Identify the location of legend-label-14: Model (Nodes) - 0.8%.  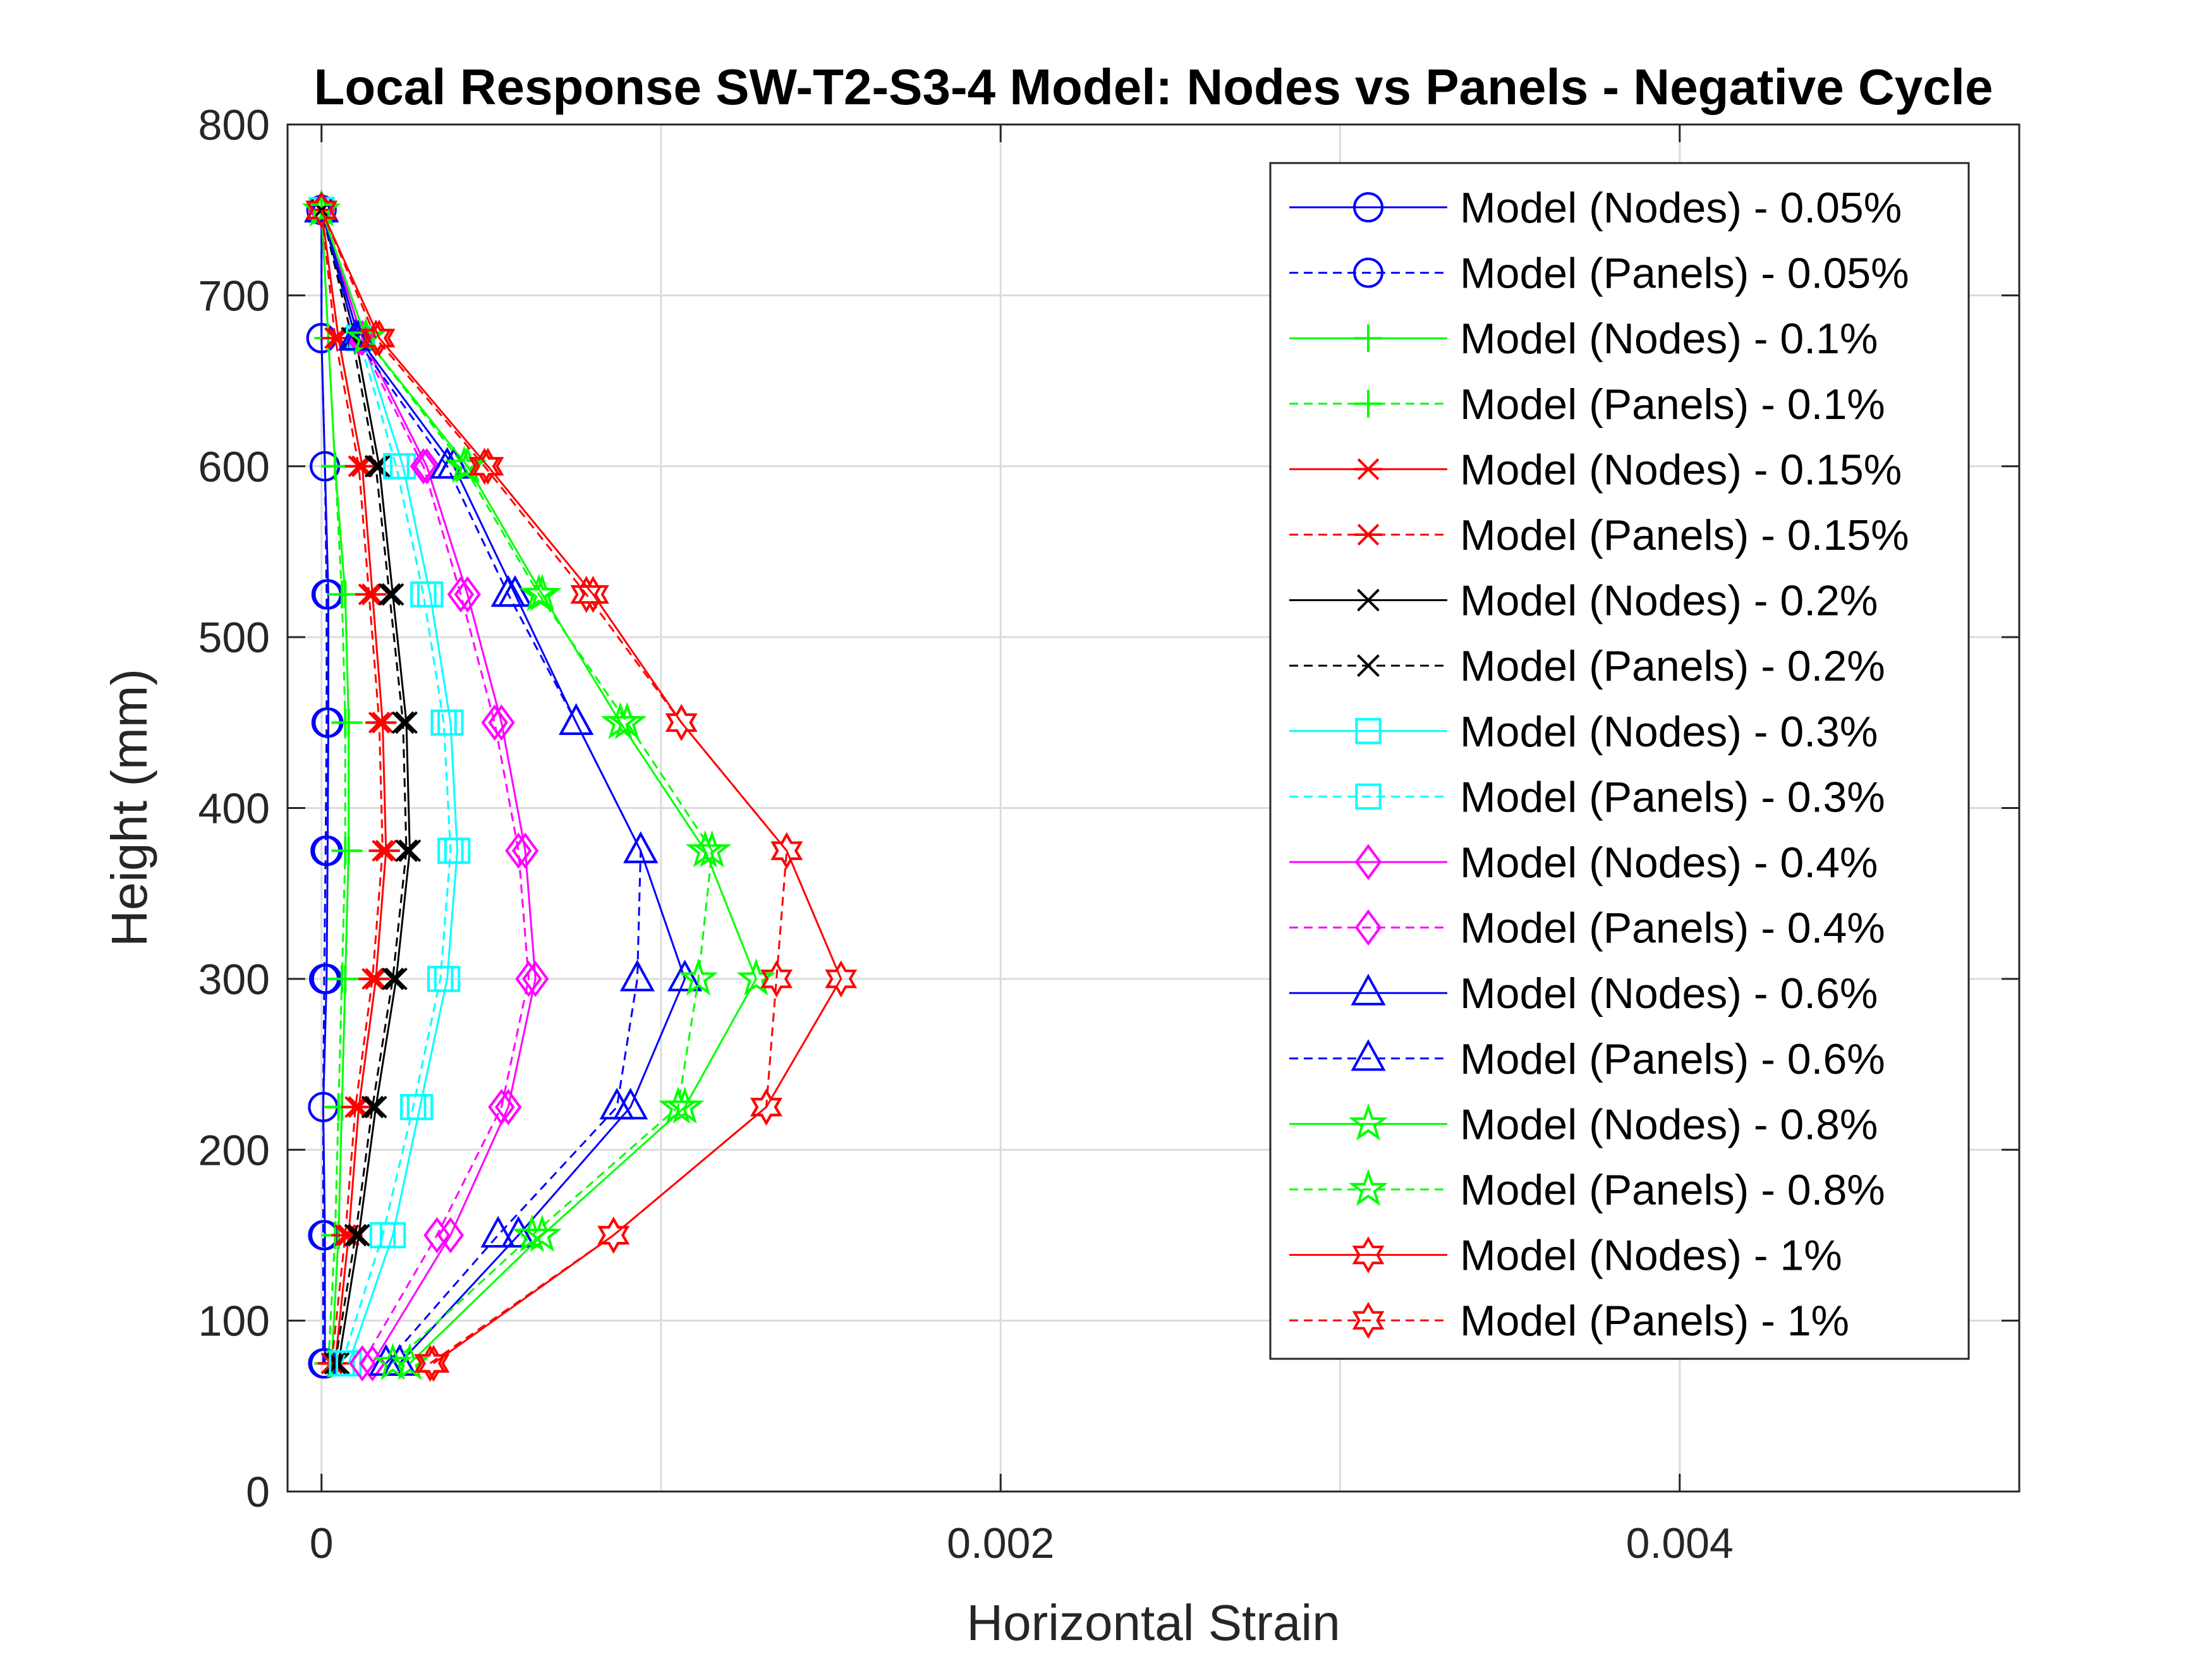
(1669, 1124).